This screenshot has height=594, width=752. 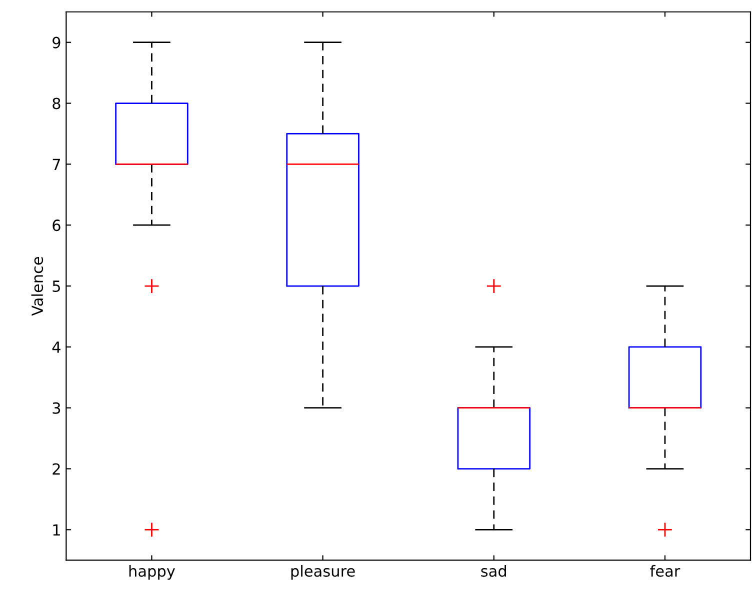 I want to click on y-tick-label: 7, so click(x=56, y=164).